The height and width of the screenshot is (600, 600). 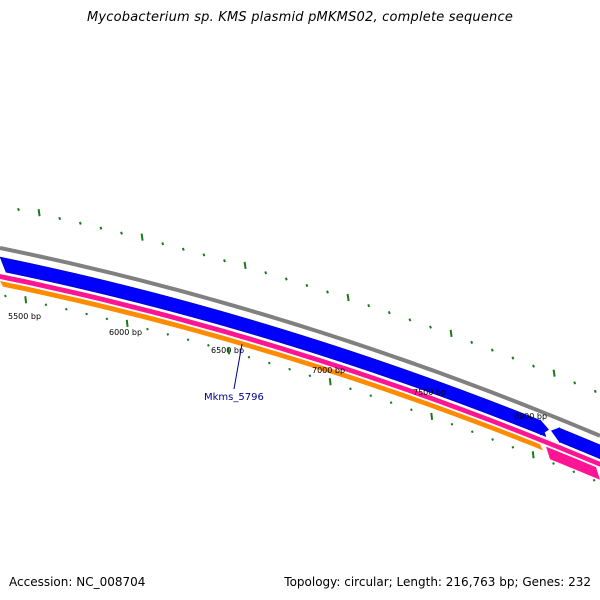 What do you see at coordinates (238, 366) in the screenshot?
I see `gene-label-leader-line` at bounding box center [238, 366].